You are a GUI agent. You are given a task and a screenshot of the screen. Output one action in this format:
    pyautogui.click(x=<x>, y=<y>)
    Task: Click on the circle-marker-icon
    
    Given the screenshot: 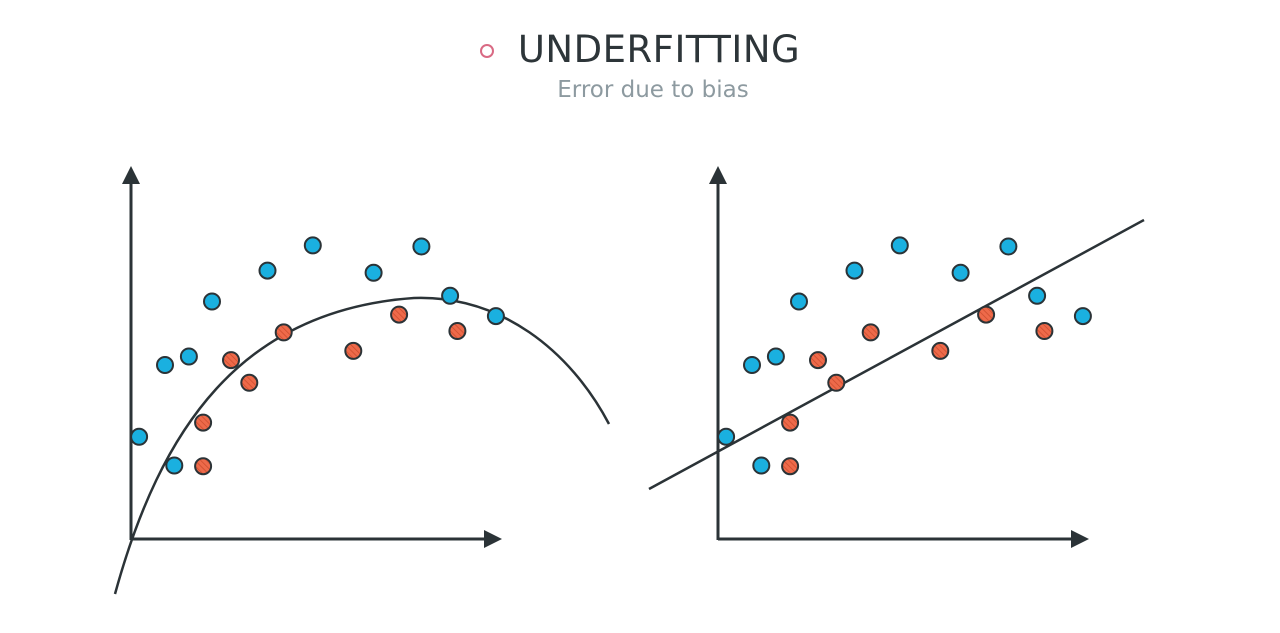 What is the action you would take?
    pyautogui.click(x=486, y=50)
    